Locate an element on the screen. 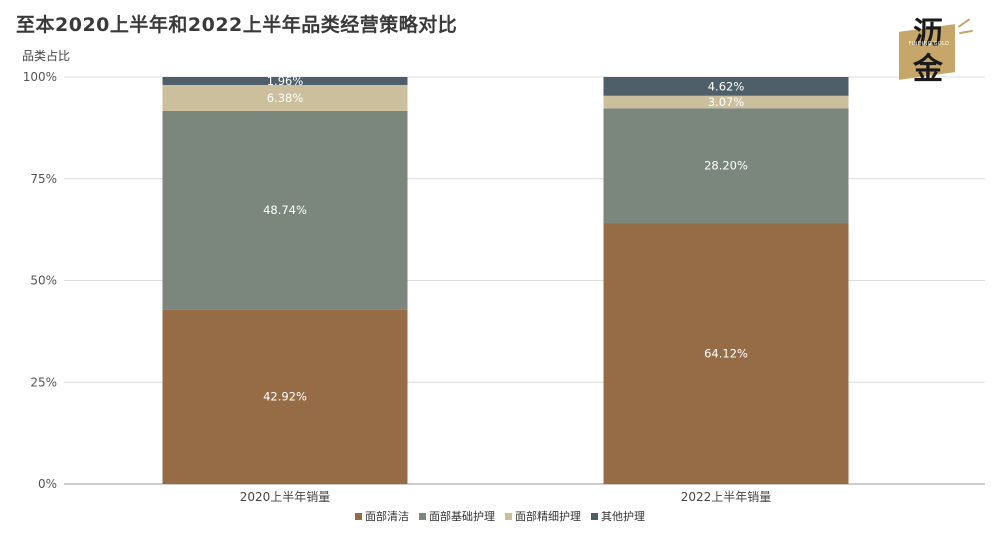 This screenshot has width=1000, height=535. data-label: 3.07% is located at coordinates (726, 102).